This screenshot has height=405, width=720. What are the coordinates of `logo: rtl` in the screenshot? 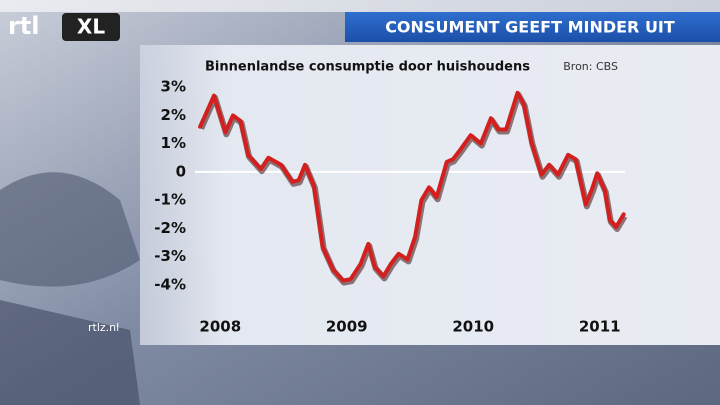 It's located at (24, 26).